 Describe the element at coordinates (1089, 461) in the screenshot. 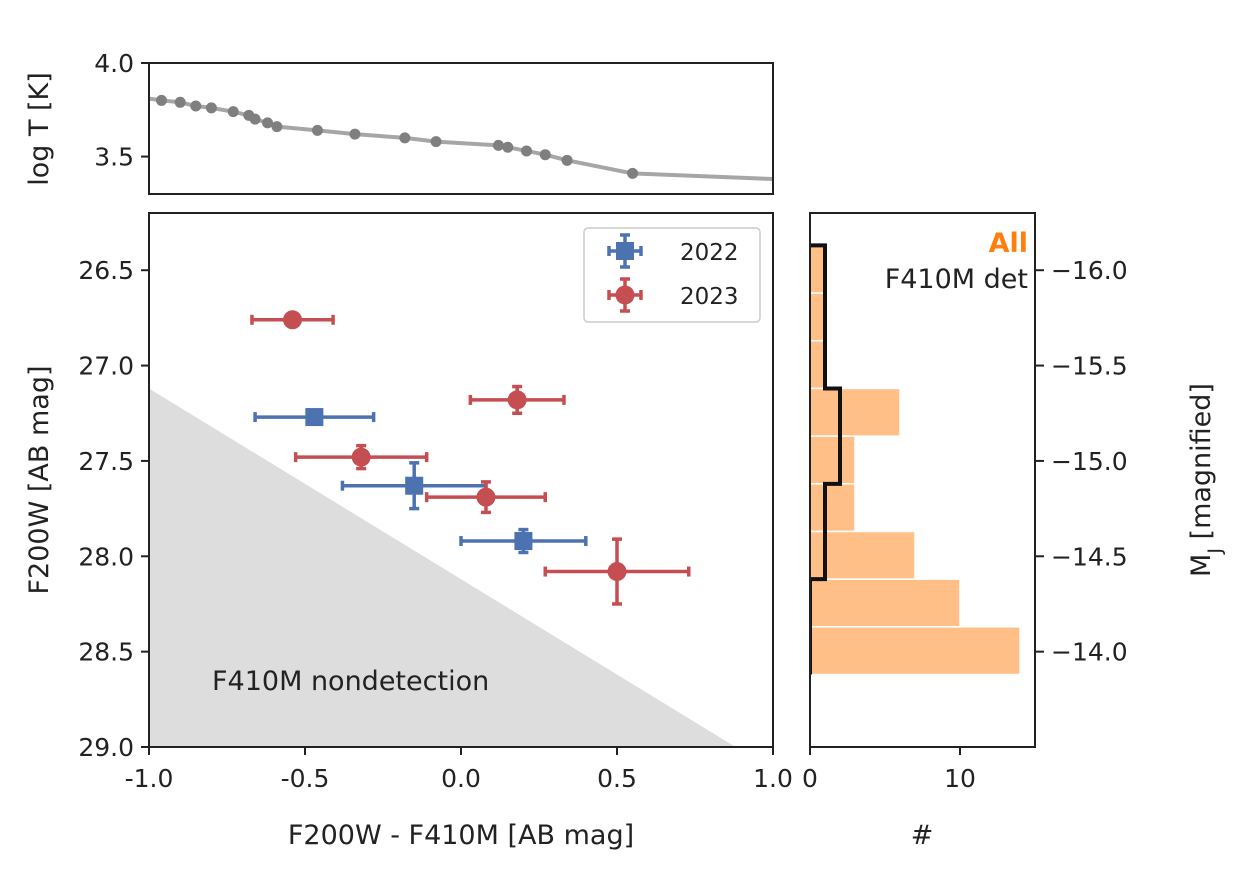

I see `histogram-y-tick-label: −15.0` at that location.